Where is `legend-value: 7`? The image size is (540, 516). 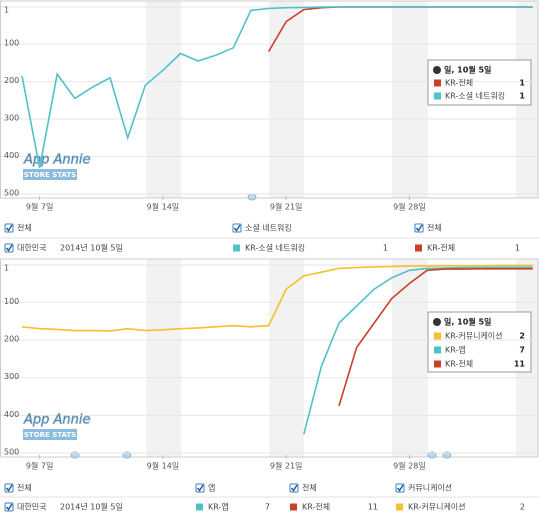
legend-value: 7 is located at coordinates (522, 350).